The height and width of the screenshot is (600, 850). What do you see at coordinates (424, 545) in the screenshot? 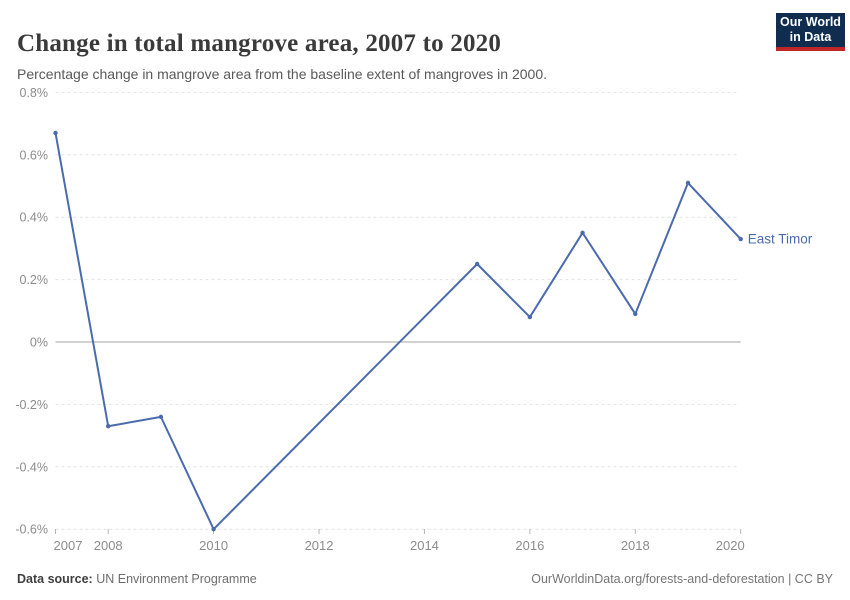
I see `x-tick-label: 2014` at bounding box center [424, 545].